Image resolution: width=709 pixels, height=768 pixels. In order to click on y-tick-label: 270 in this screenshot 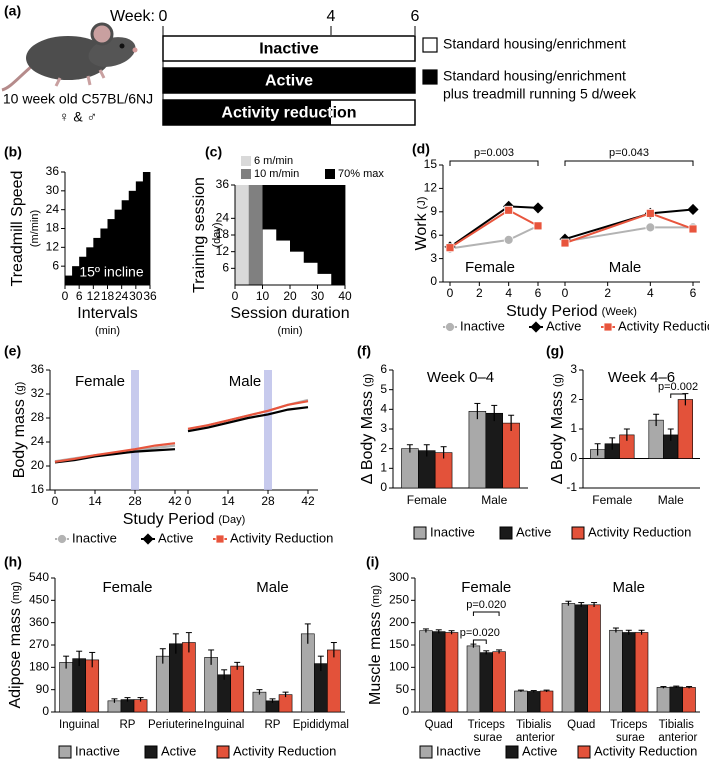, I will do `click(39, 644)`.